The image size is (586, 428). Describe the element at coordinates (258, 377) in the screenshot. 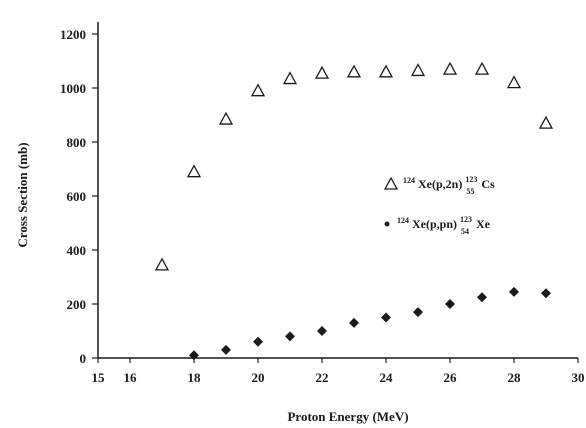

I see `x-tick-label: 20` at that location.